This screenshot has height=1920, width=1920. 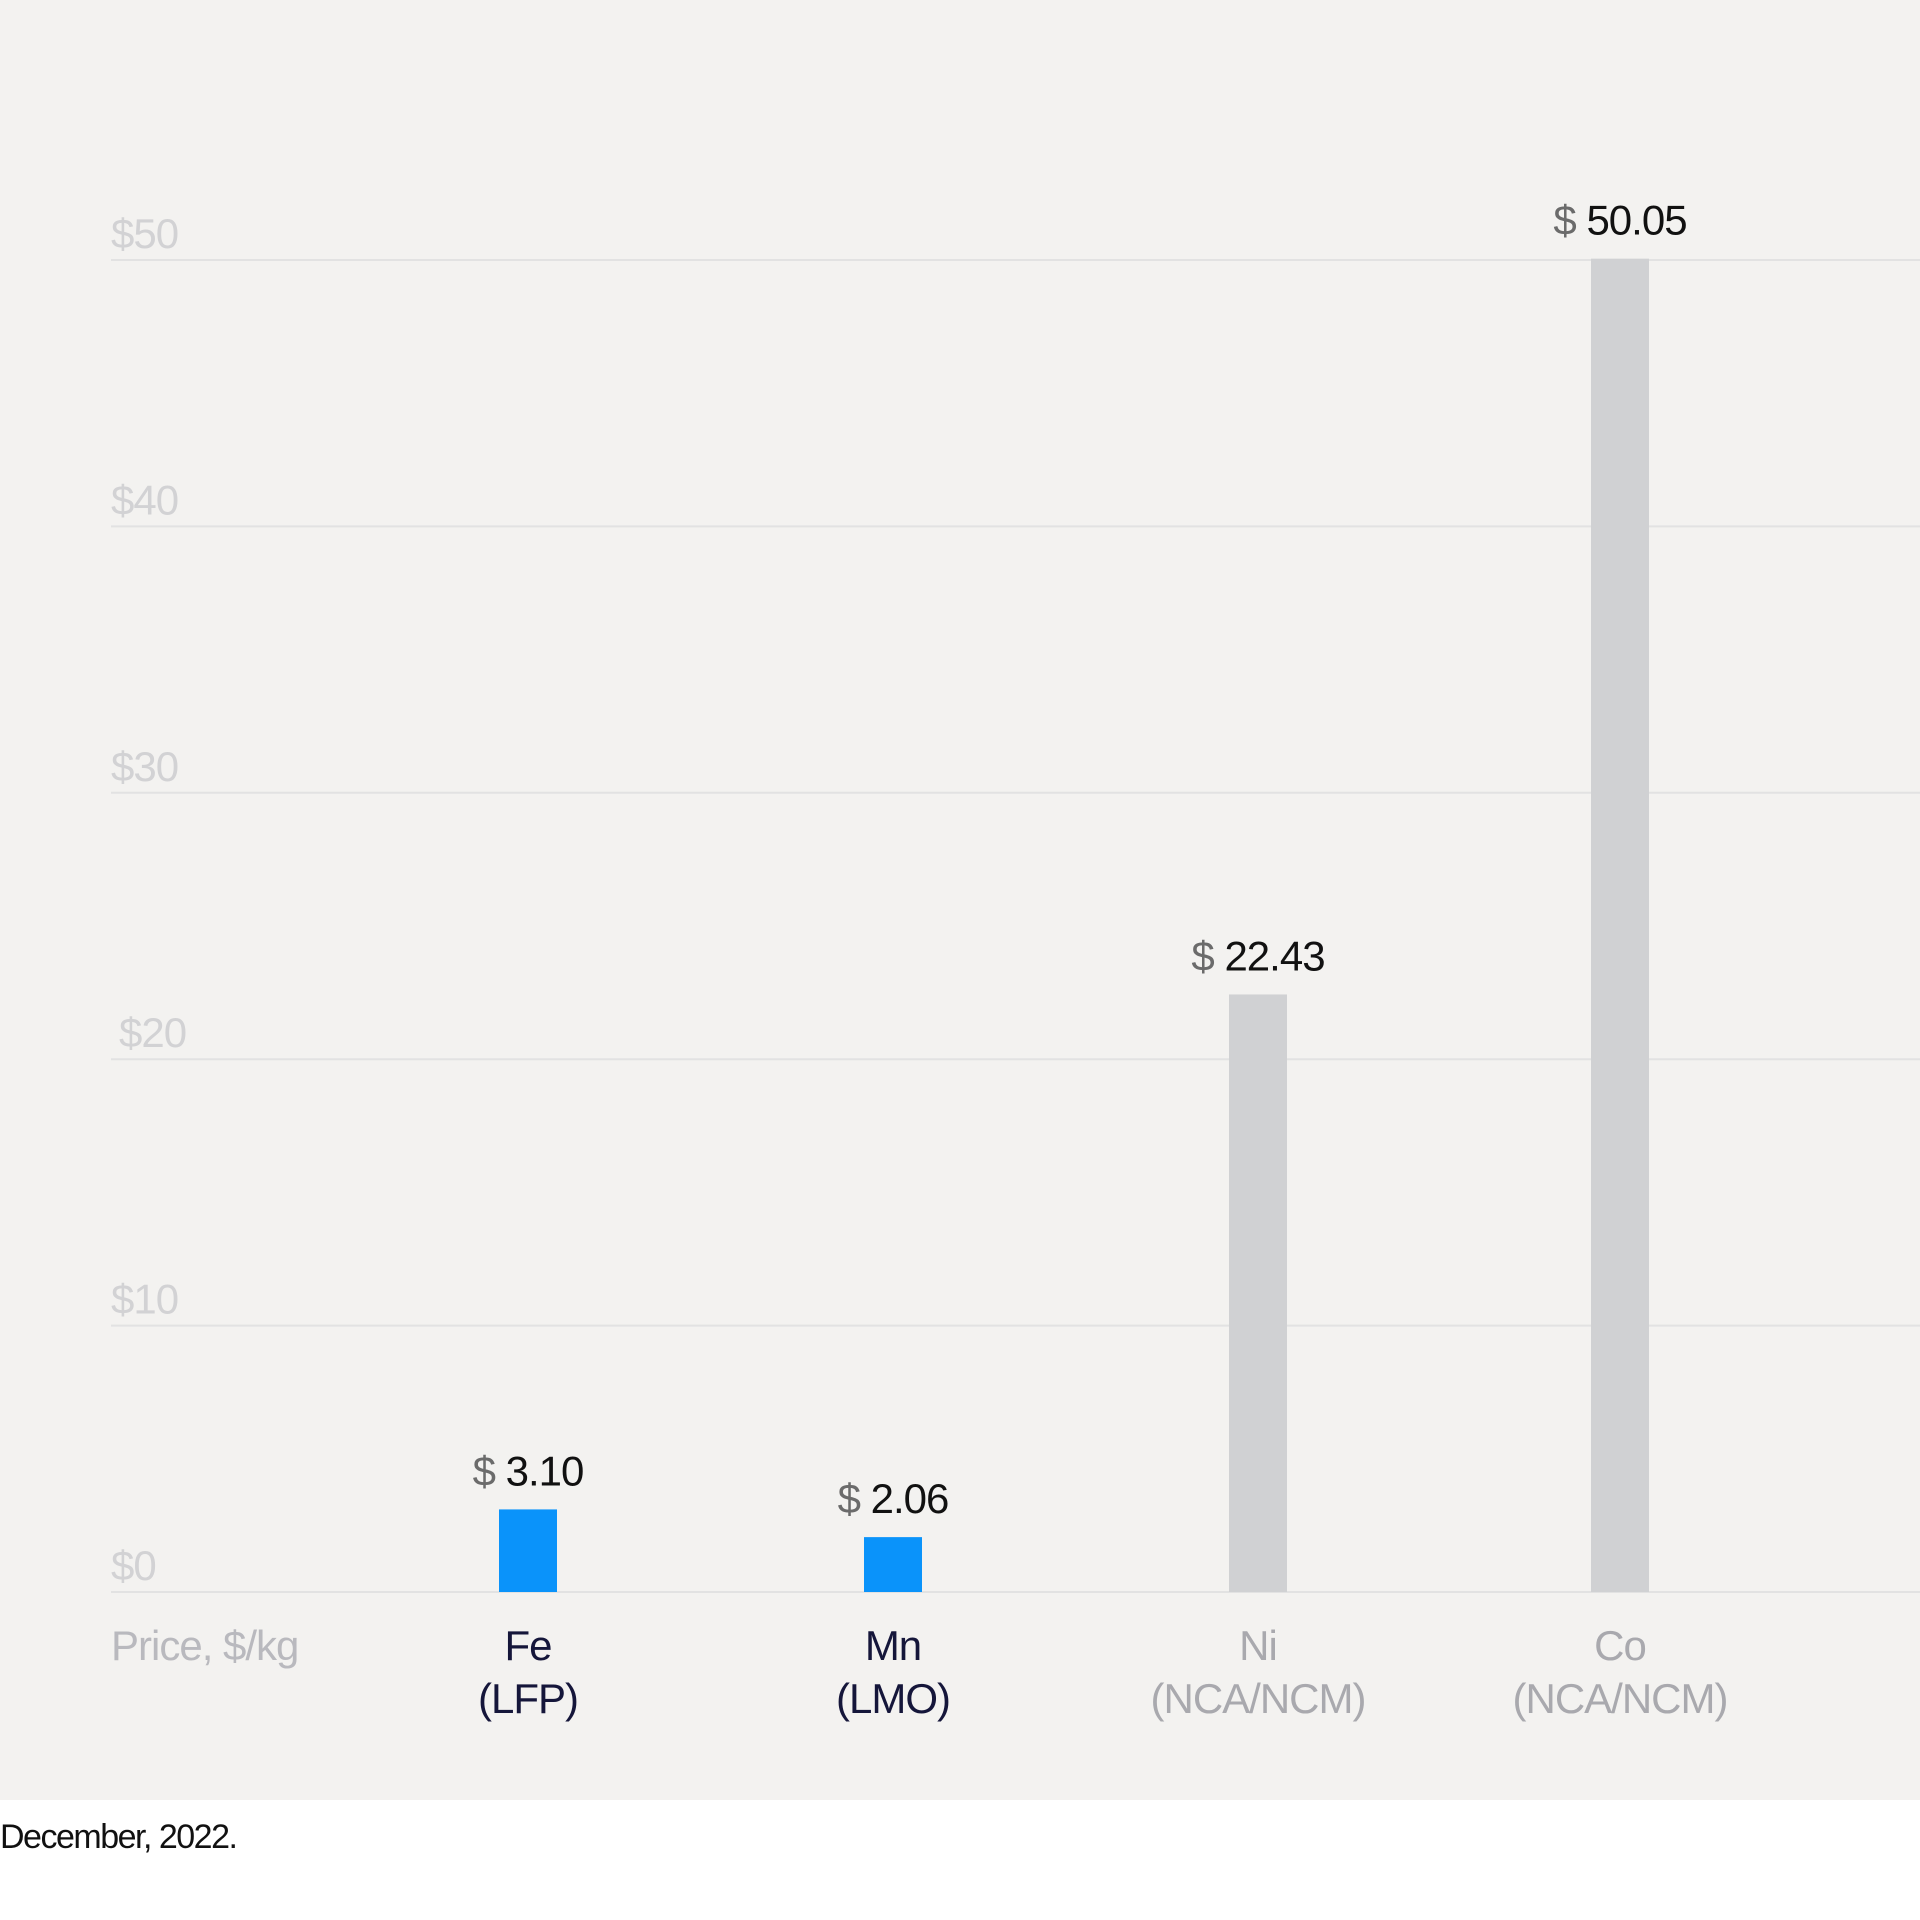 I want to click on category-label: Fe, so click(x=527, y=1645).